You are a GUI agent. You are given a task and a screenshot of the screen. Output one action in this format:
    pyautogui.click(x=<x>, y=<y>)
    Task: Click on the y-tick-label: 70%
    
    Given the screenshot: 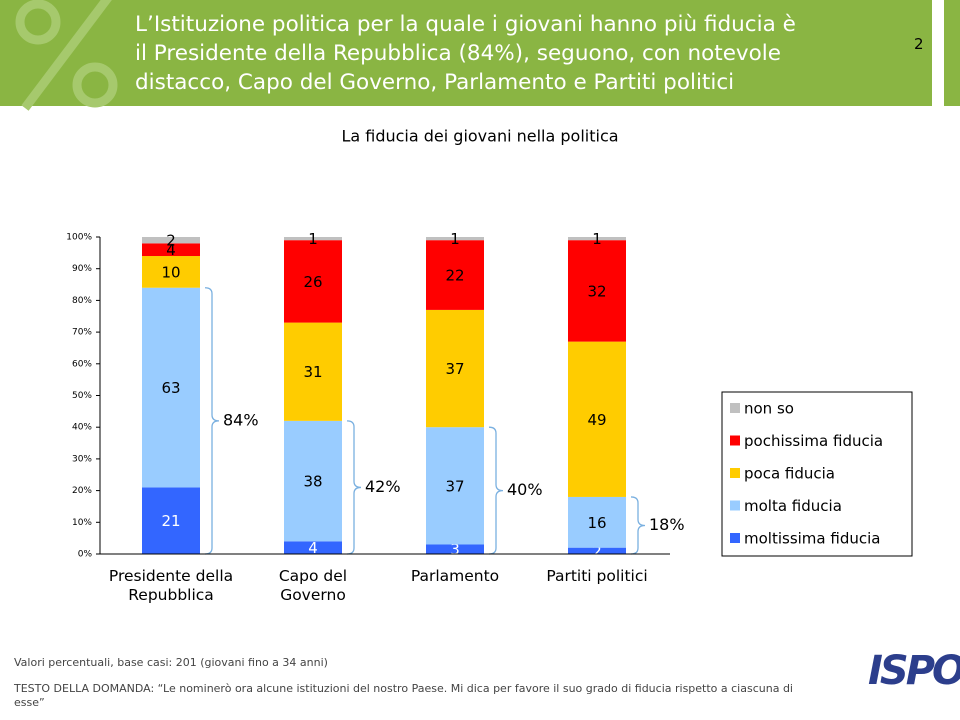 What is the action you would take?
    pyautogui.click(x=82, y=333)
    